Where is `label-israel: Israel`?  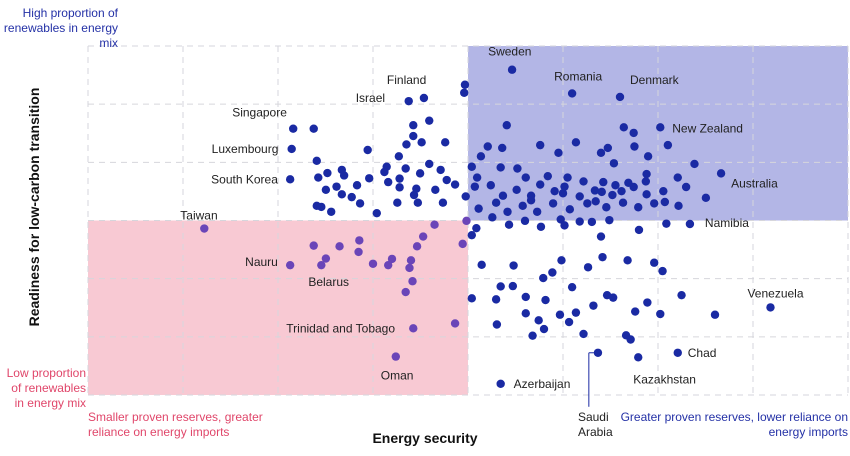
label-israel: Israel is located at coordinates (370, 98).